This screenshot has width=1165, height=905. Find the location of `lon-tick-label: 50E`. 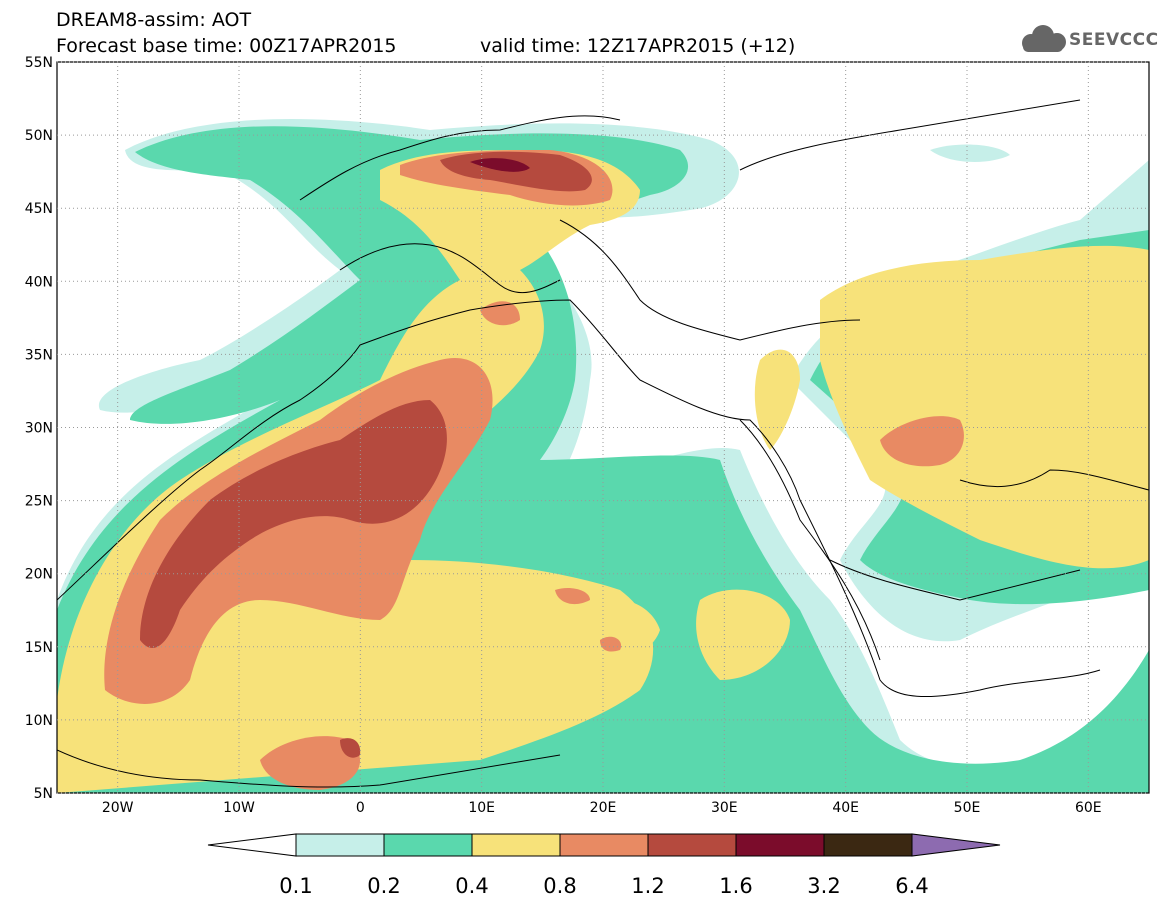

lon-tick-label: 50E is located at coordinates (967, 808).